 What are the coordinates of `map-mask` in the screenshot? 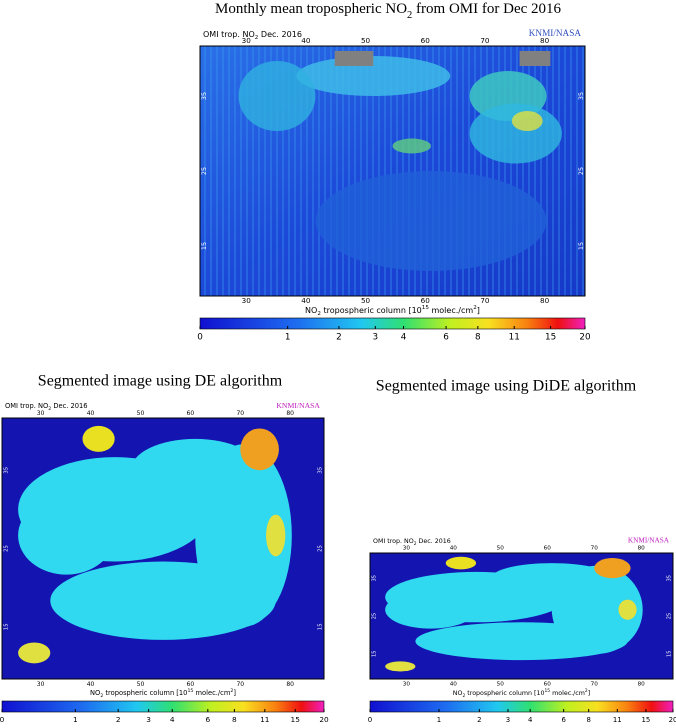 It's located at (535, 58).